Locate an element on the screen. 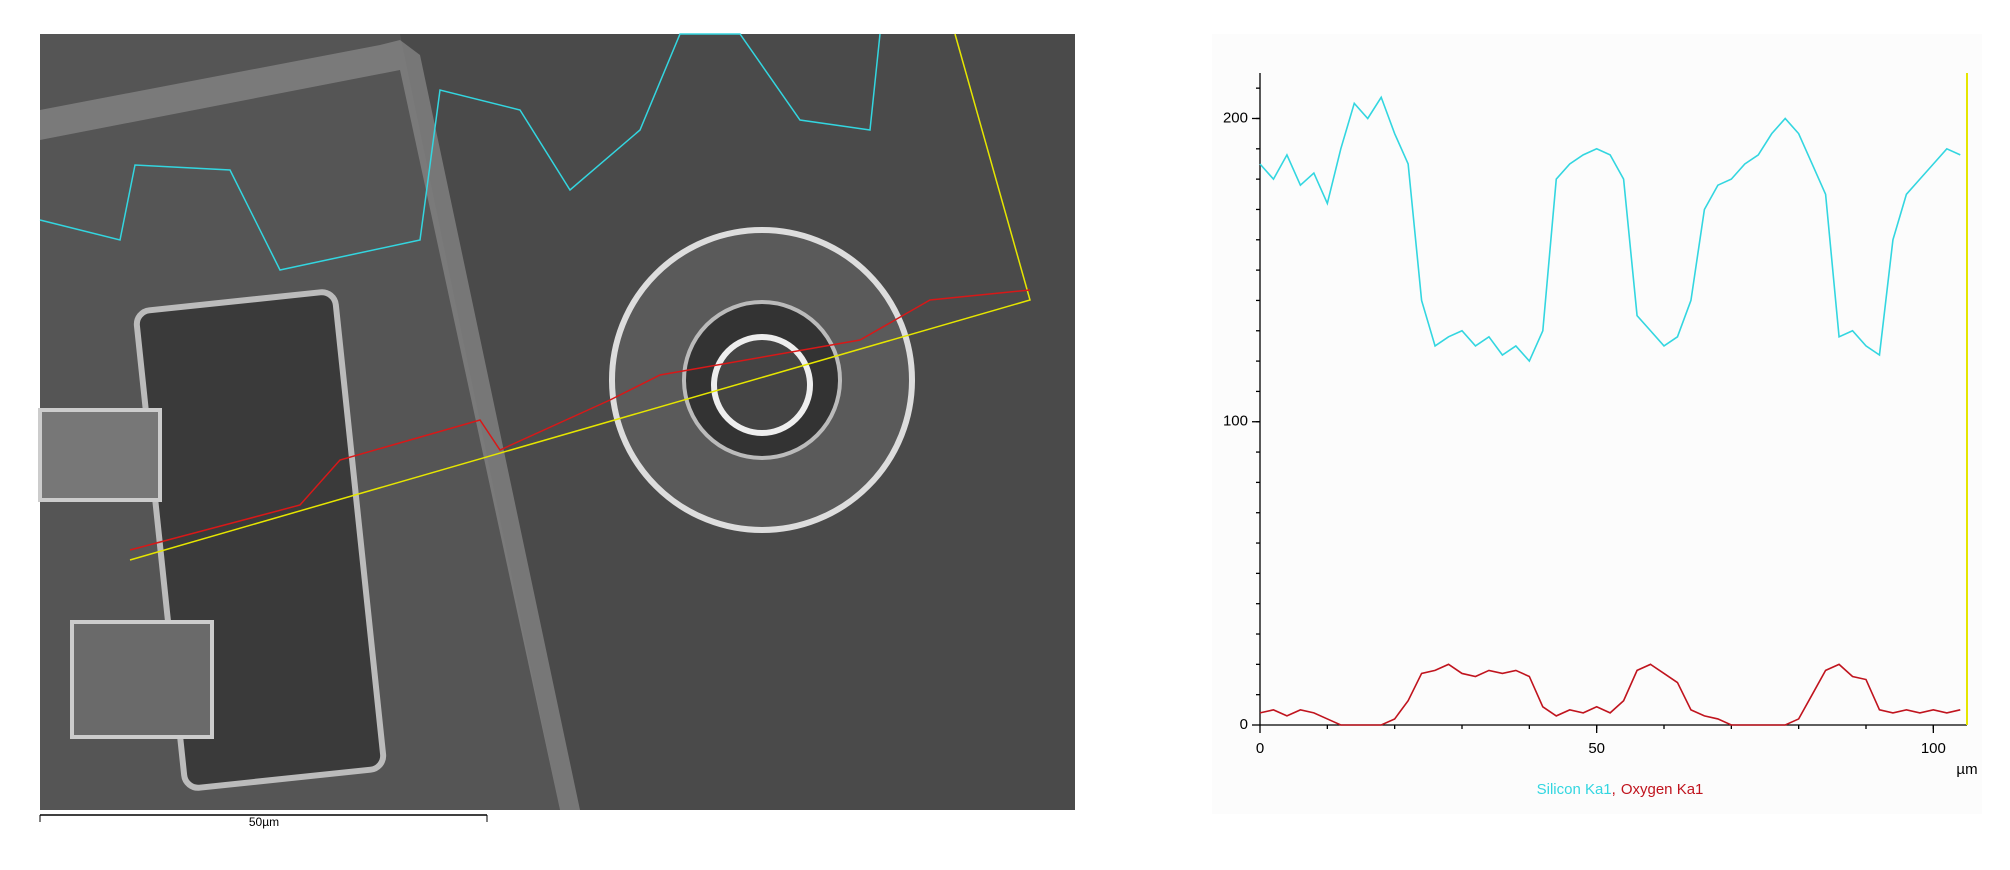 The image size is (2010, 870). scale-bar-label: 50µm is located at coordinates (264, 822).